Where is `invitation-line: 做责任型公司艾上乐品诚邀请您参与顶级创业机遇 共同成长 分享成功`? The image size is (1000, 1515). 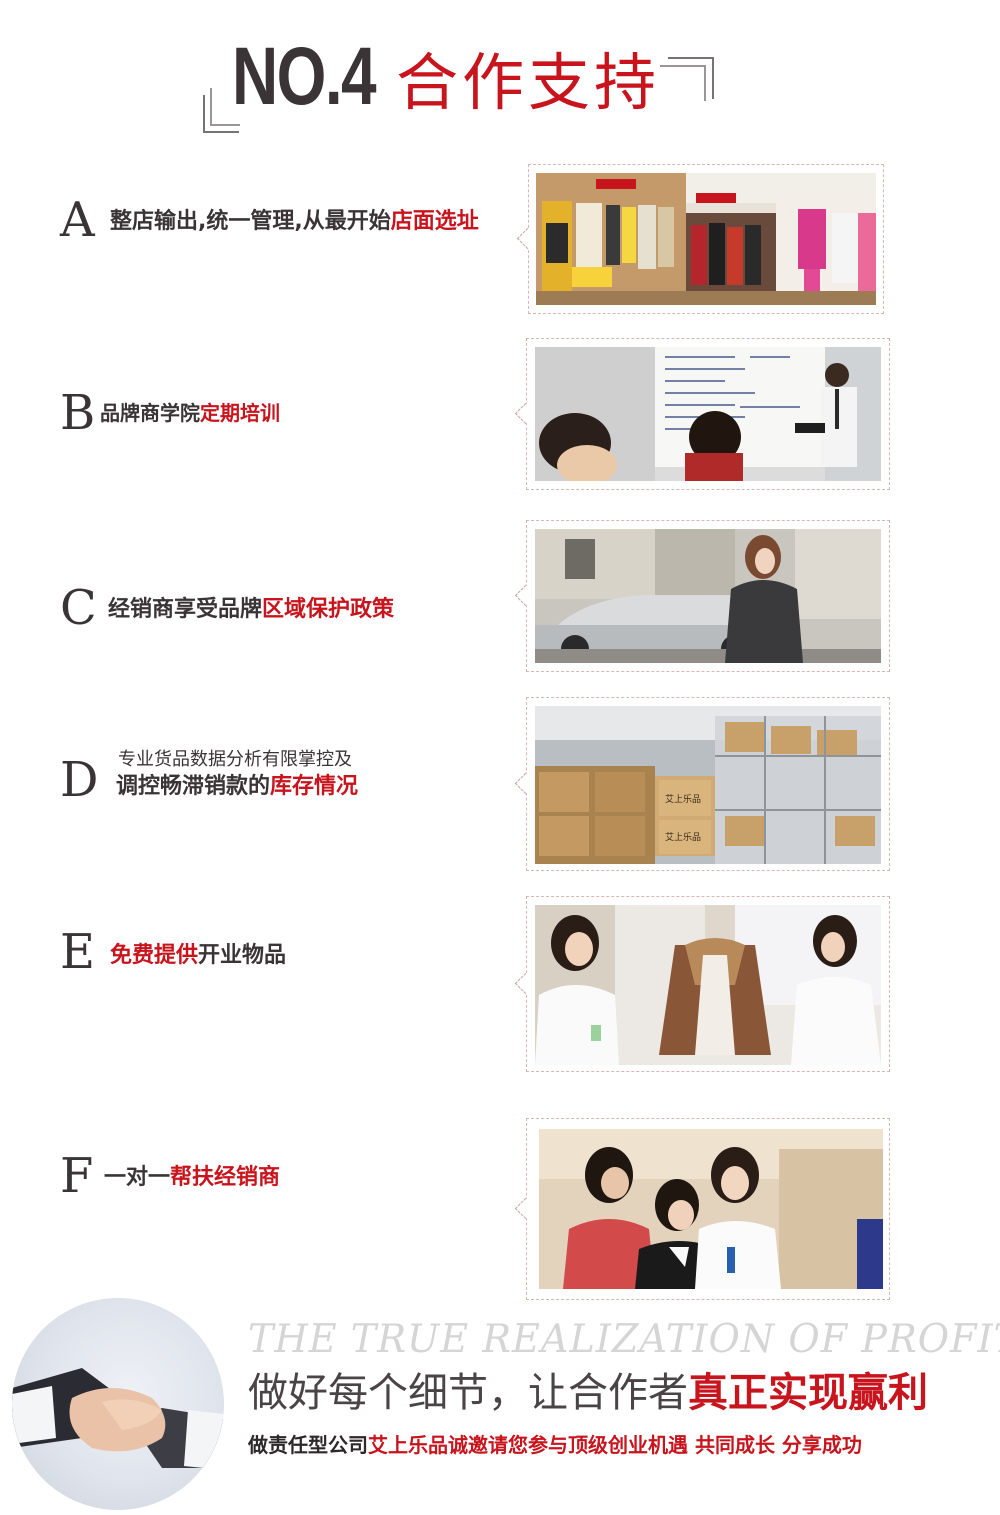
invitation-line: 做责任型公司艾上乐品诚邀请您参与顶级创业机遇 共同成长 分享成功 is located at coordinates (555, 1445).